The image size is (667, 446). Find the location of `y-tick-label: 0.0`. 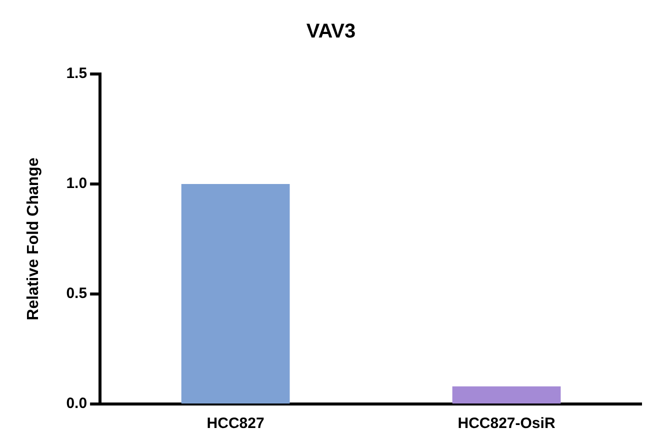

y-tick-label: 0.0 is located at coordinates (77, 403).